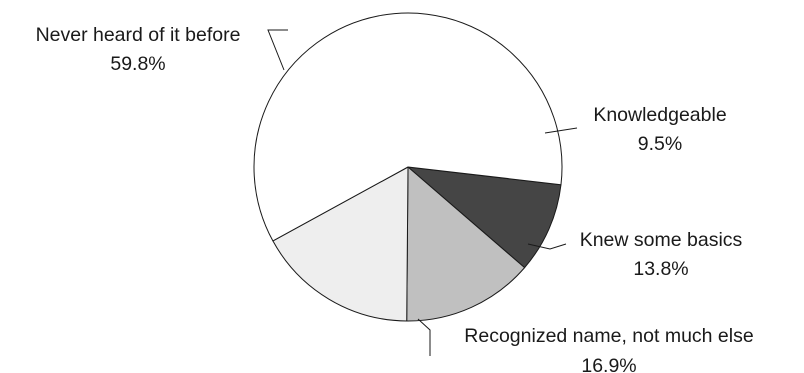 This screenshot has width=804, height=373. Describe the element at coordinates (608, 336) in the screenshot. I see `slice-label-recognized-name: Recognized name, not much else` at that location.